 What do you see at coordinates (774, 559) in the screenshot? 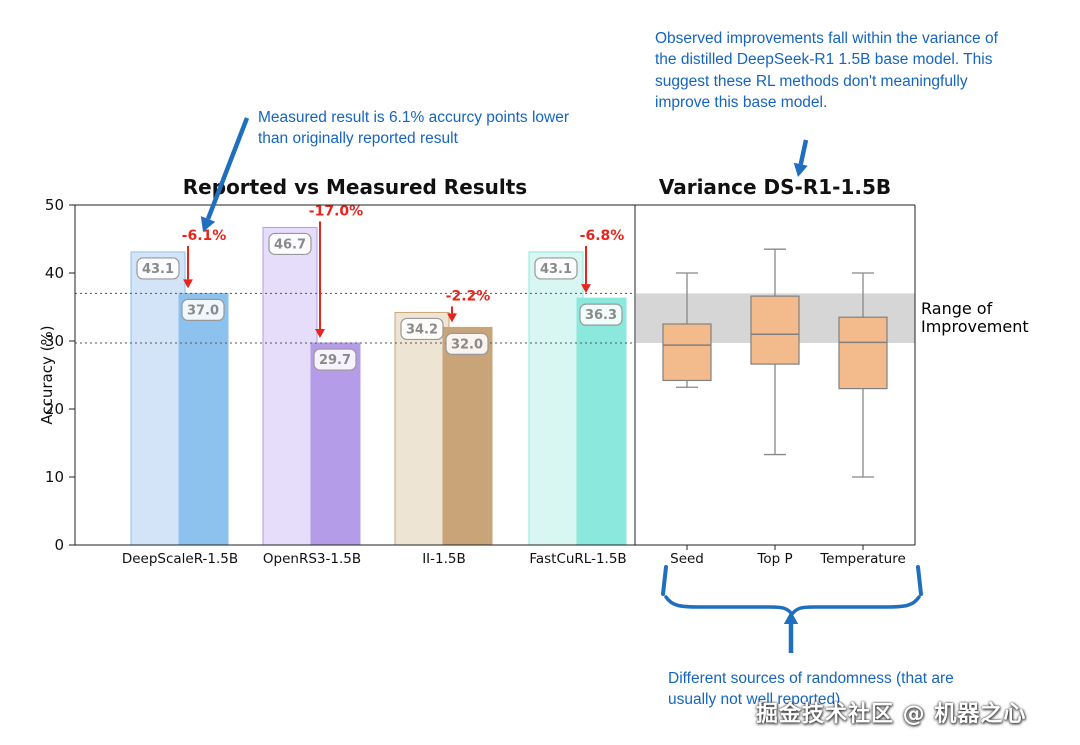
I see `box-category-label: Top P` at bounding box center [774, 559].